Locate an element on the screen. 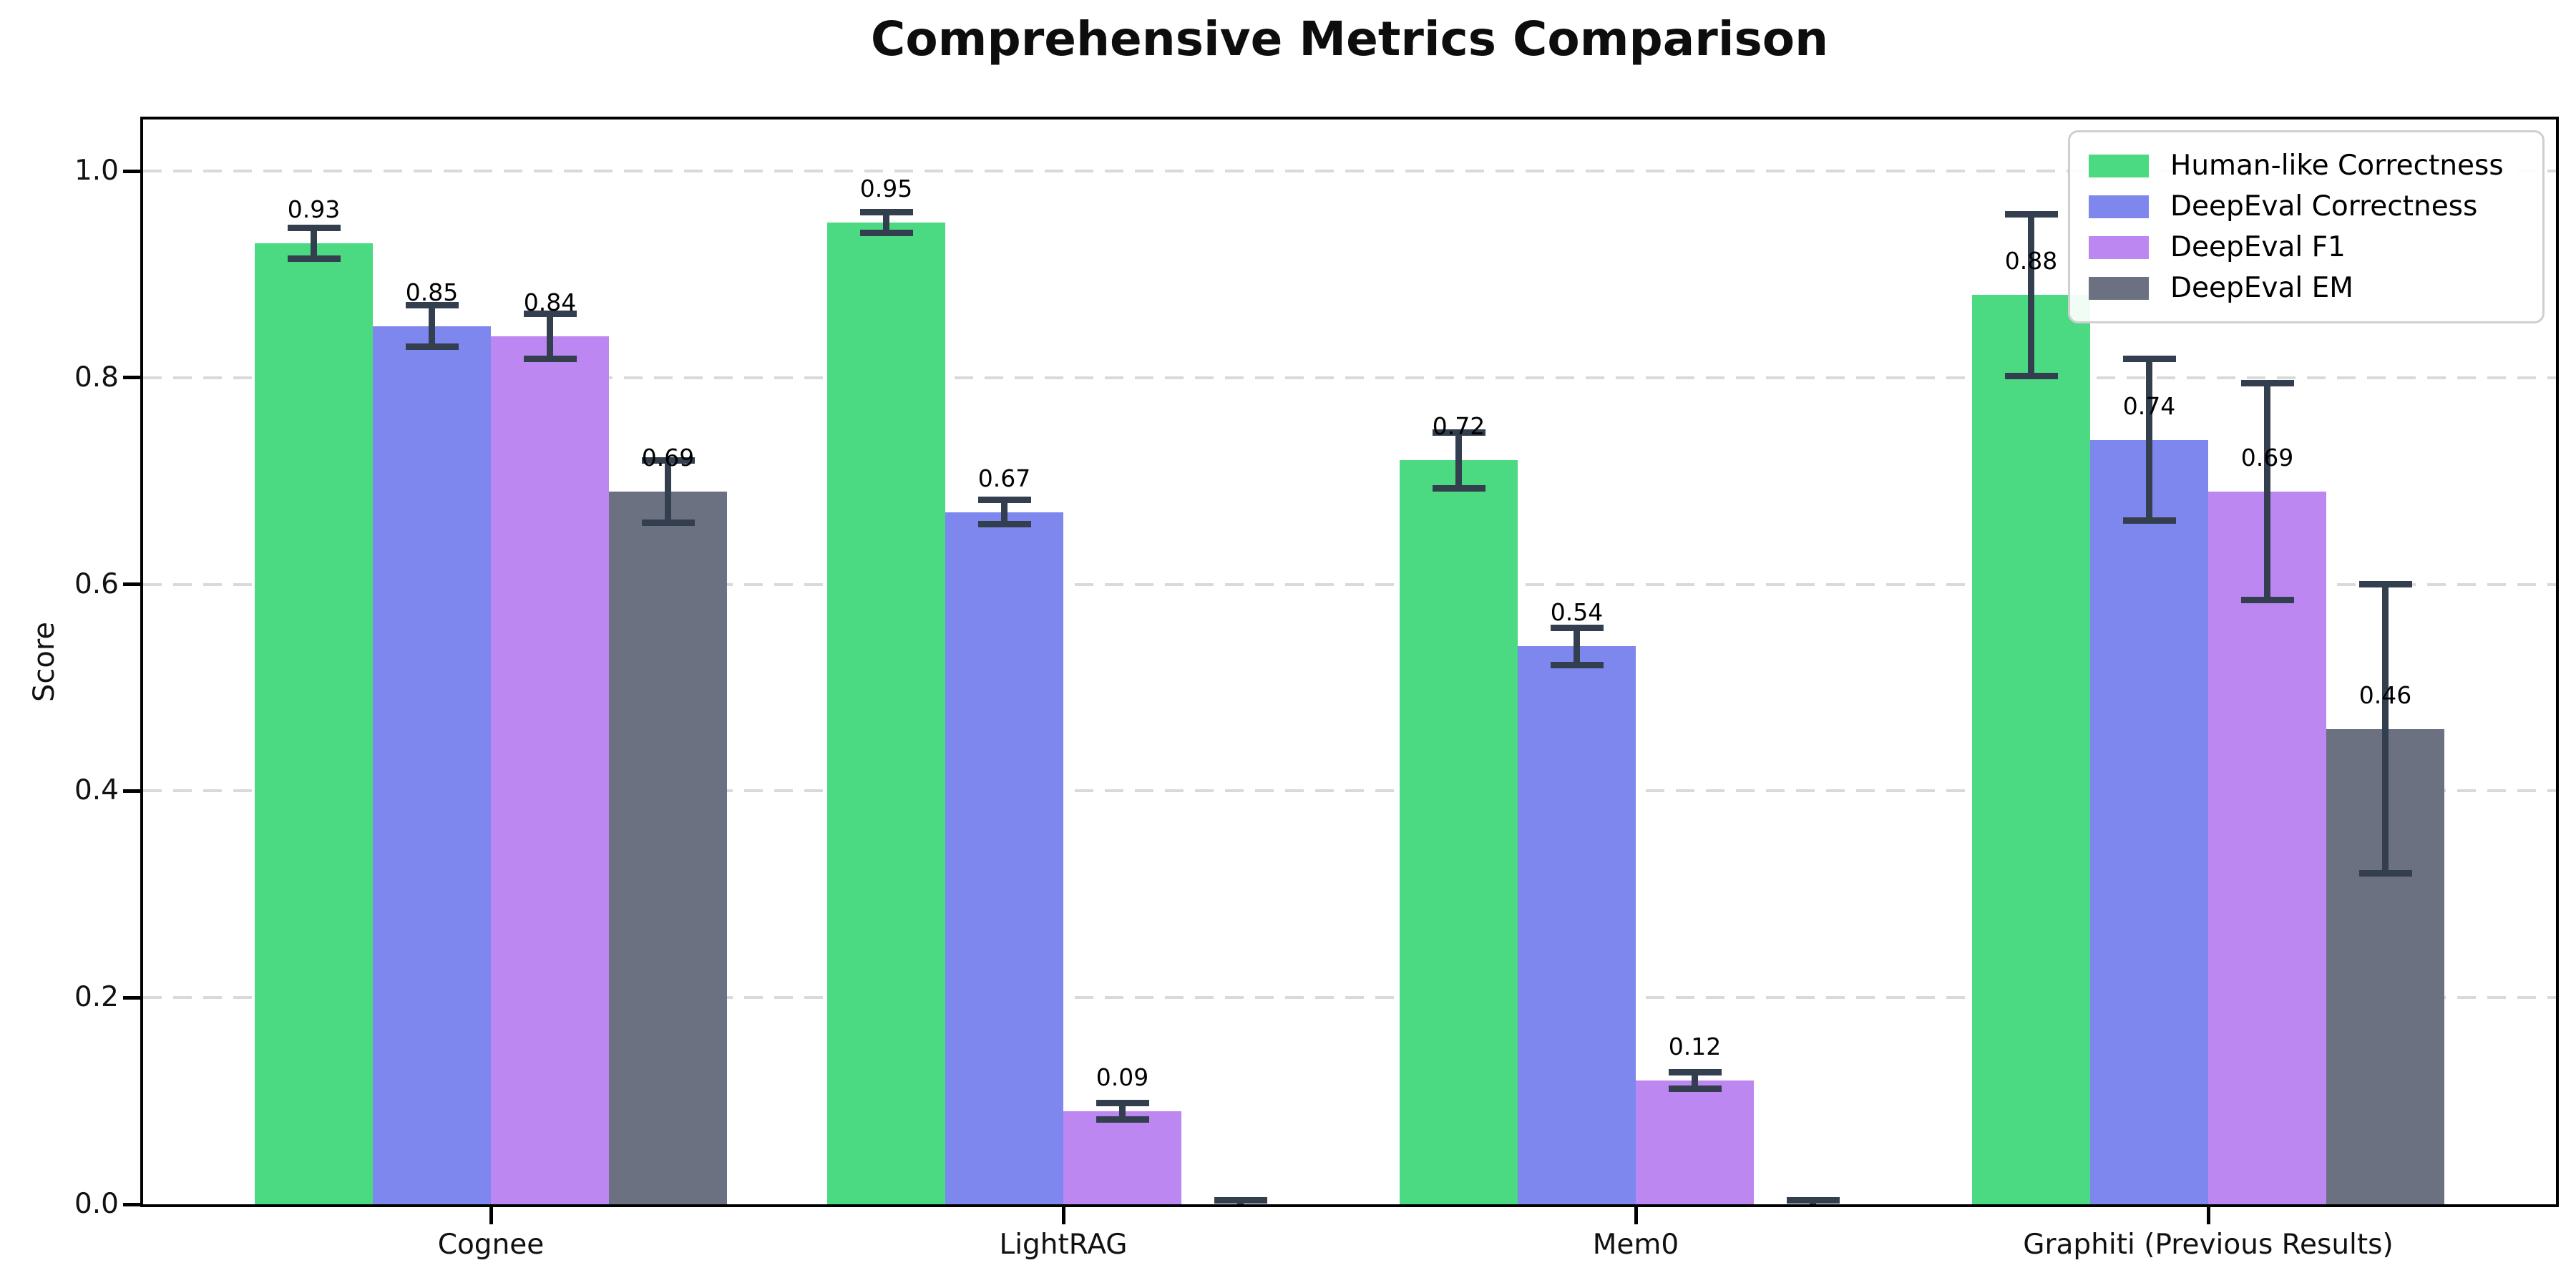 The width and height of the screenshot is (2576, 1288). bar-value-label: 0.84 is located at coordinates (550, 302).